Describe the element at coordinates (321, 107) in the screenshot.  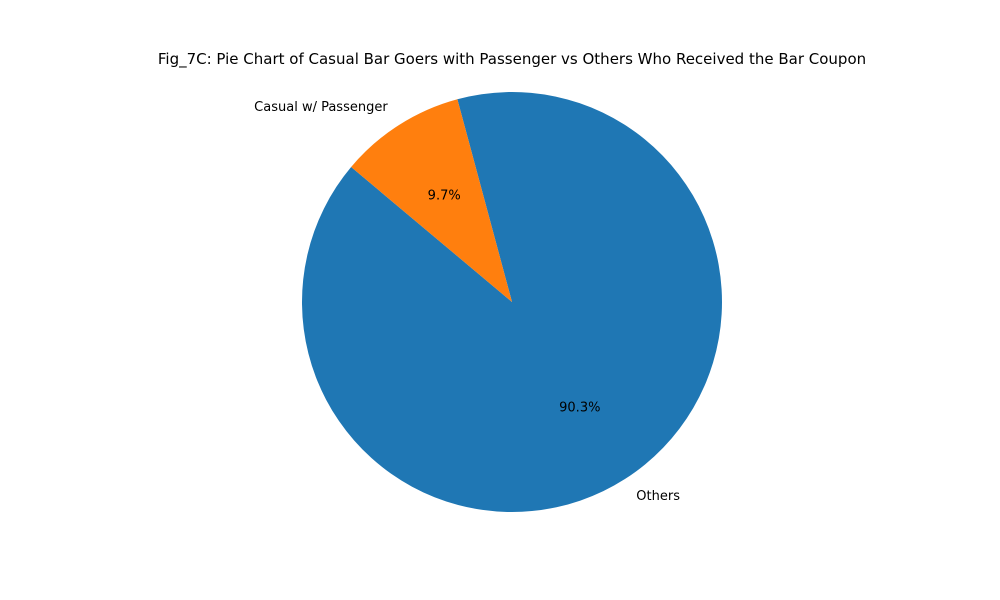
I see `slice-label: Casual w/ Passenger` at that location.